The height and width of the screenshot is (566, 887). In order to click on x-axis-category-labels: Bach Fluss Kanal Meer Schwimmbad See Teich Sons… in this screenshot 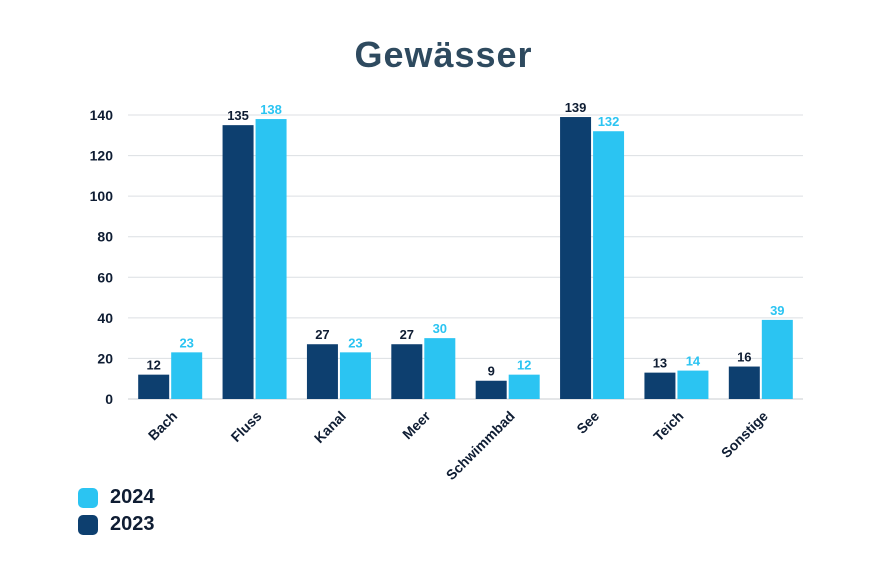, I will do `click(458, 445)`.